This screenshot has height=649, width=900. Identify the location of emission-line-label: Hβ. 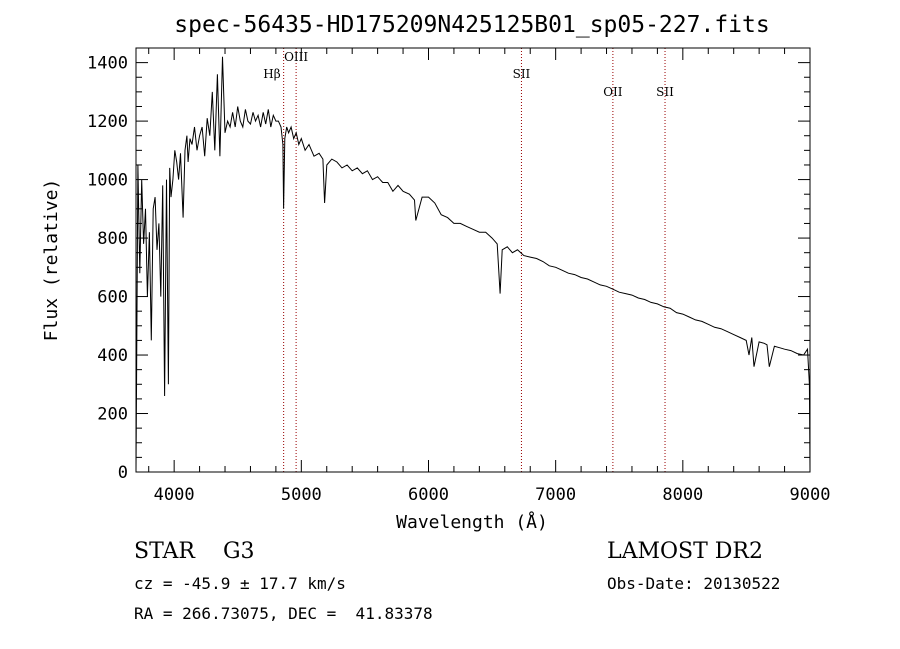
(271, 74).